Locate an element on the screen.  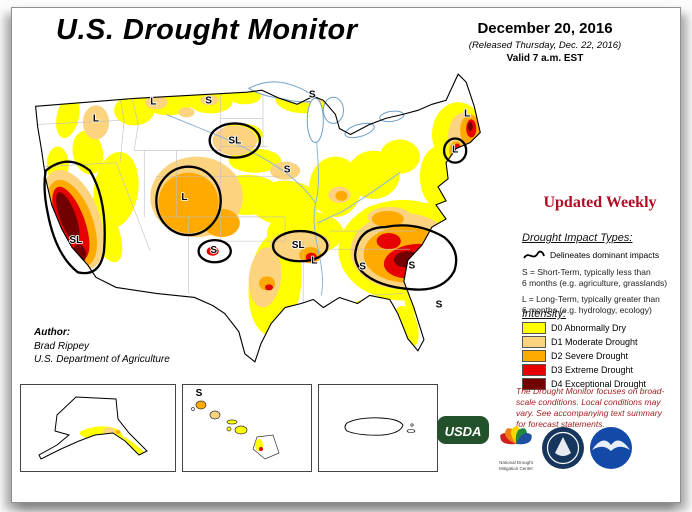
ndmc-logo-text-line2: Mitigation Center is located at coordinates (516, 468).